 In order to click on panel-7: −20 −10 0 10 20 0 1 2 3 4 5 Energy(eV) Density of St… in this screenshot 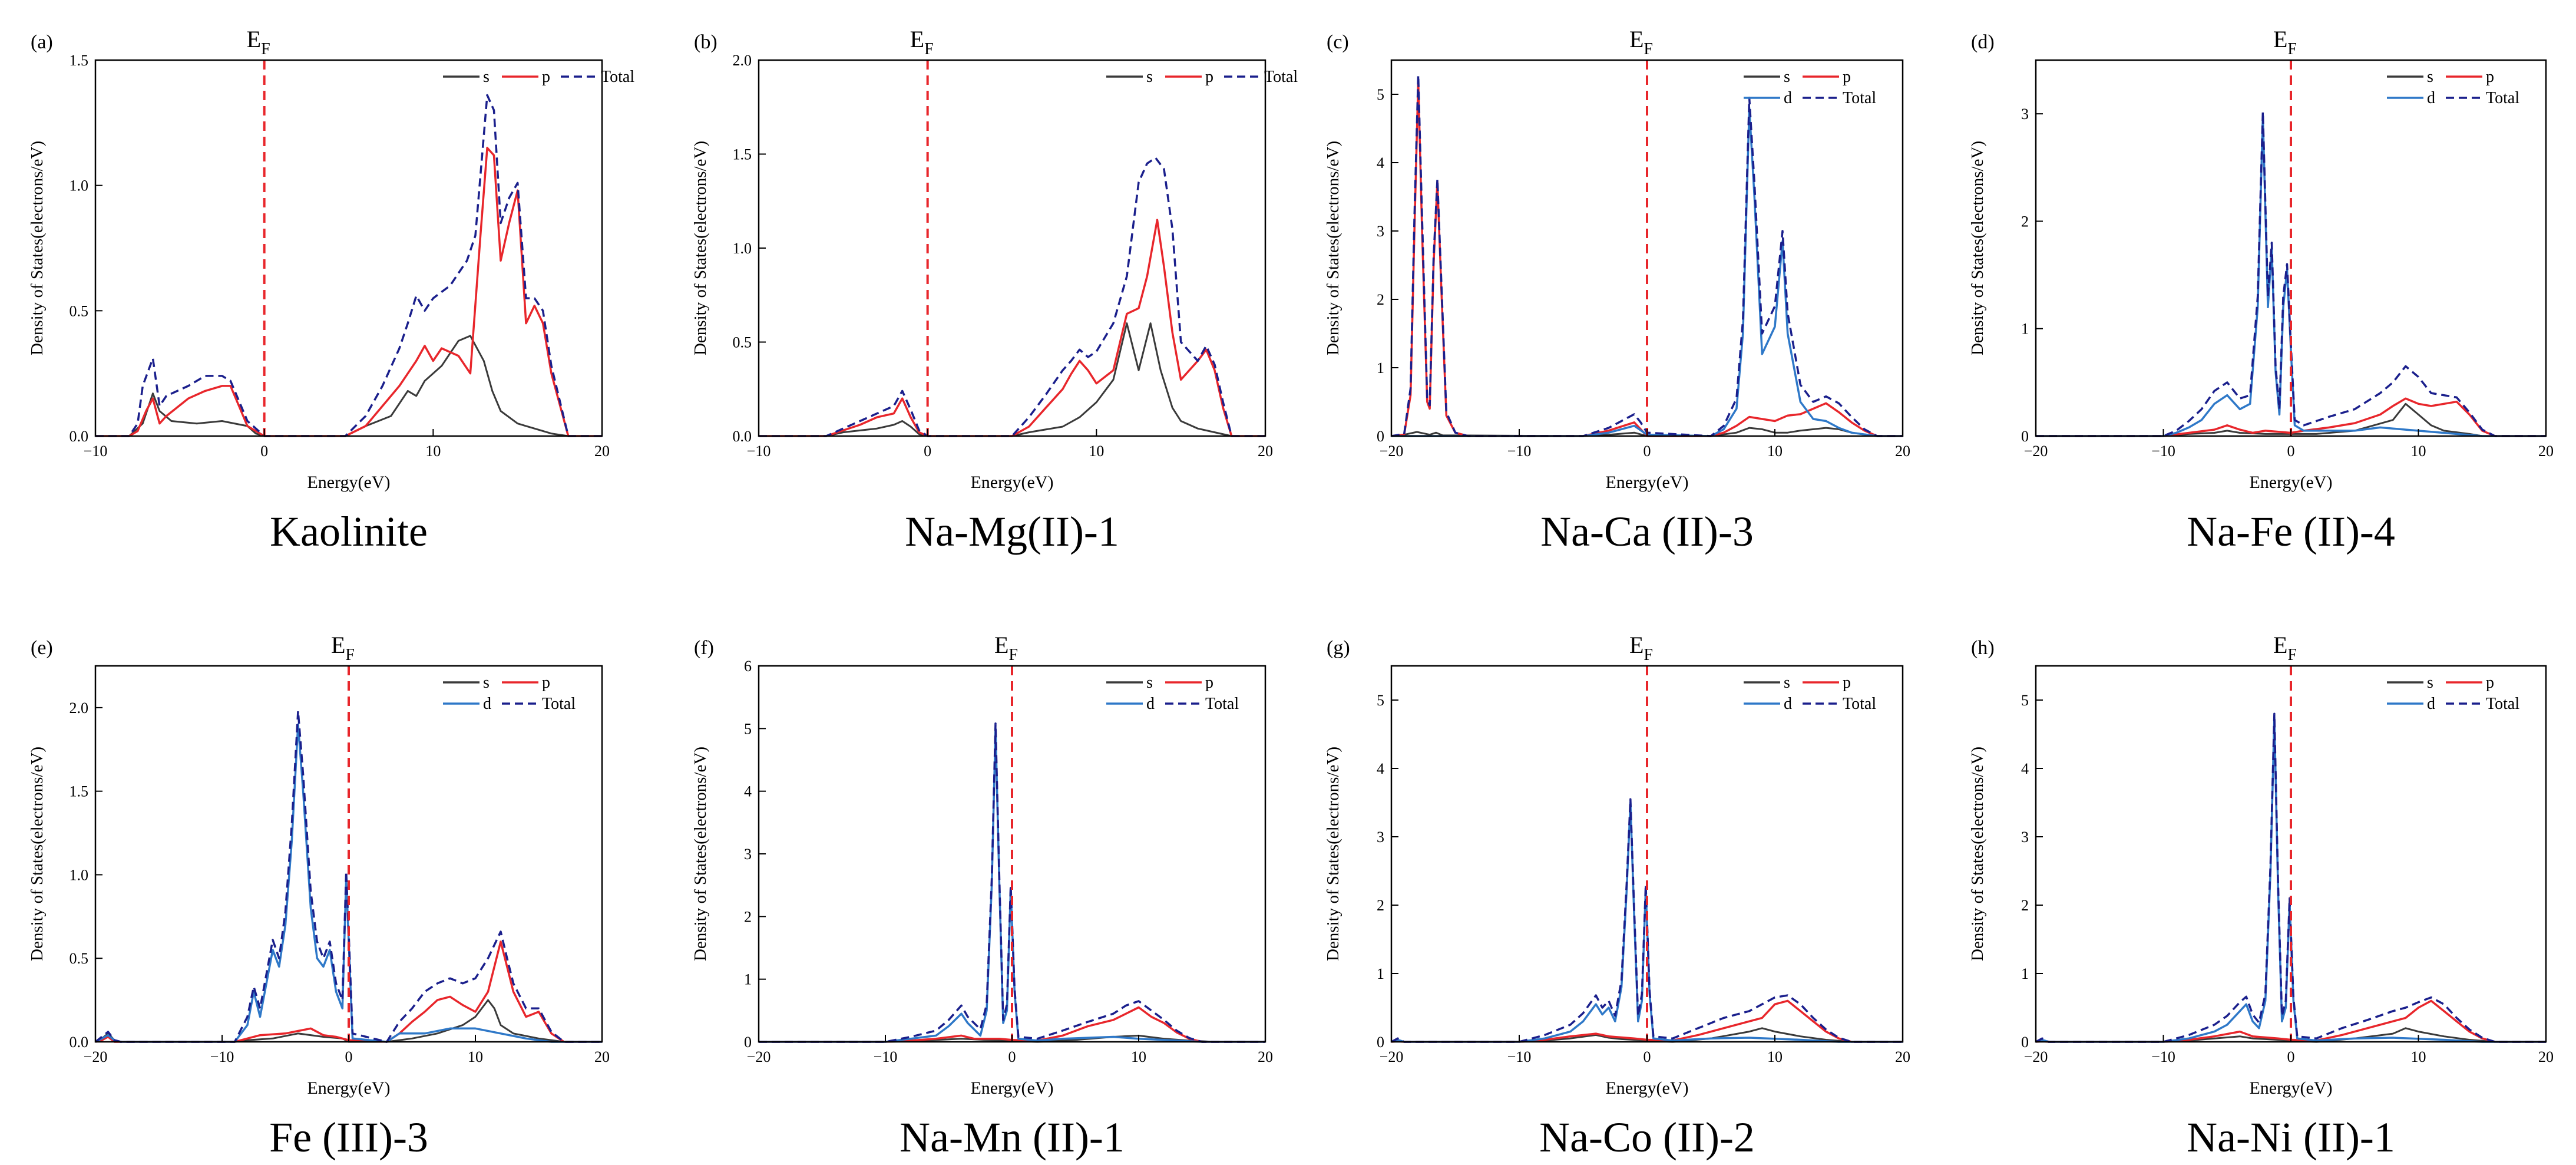, I will do `click(1617, 897)`.